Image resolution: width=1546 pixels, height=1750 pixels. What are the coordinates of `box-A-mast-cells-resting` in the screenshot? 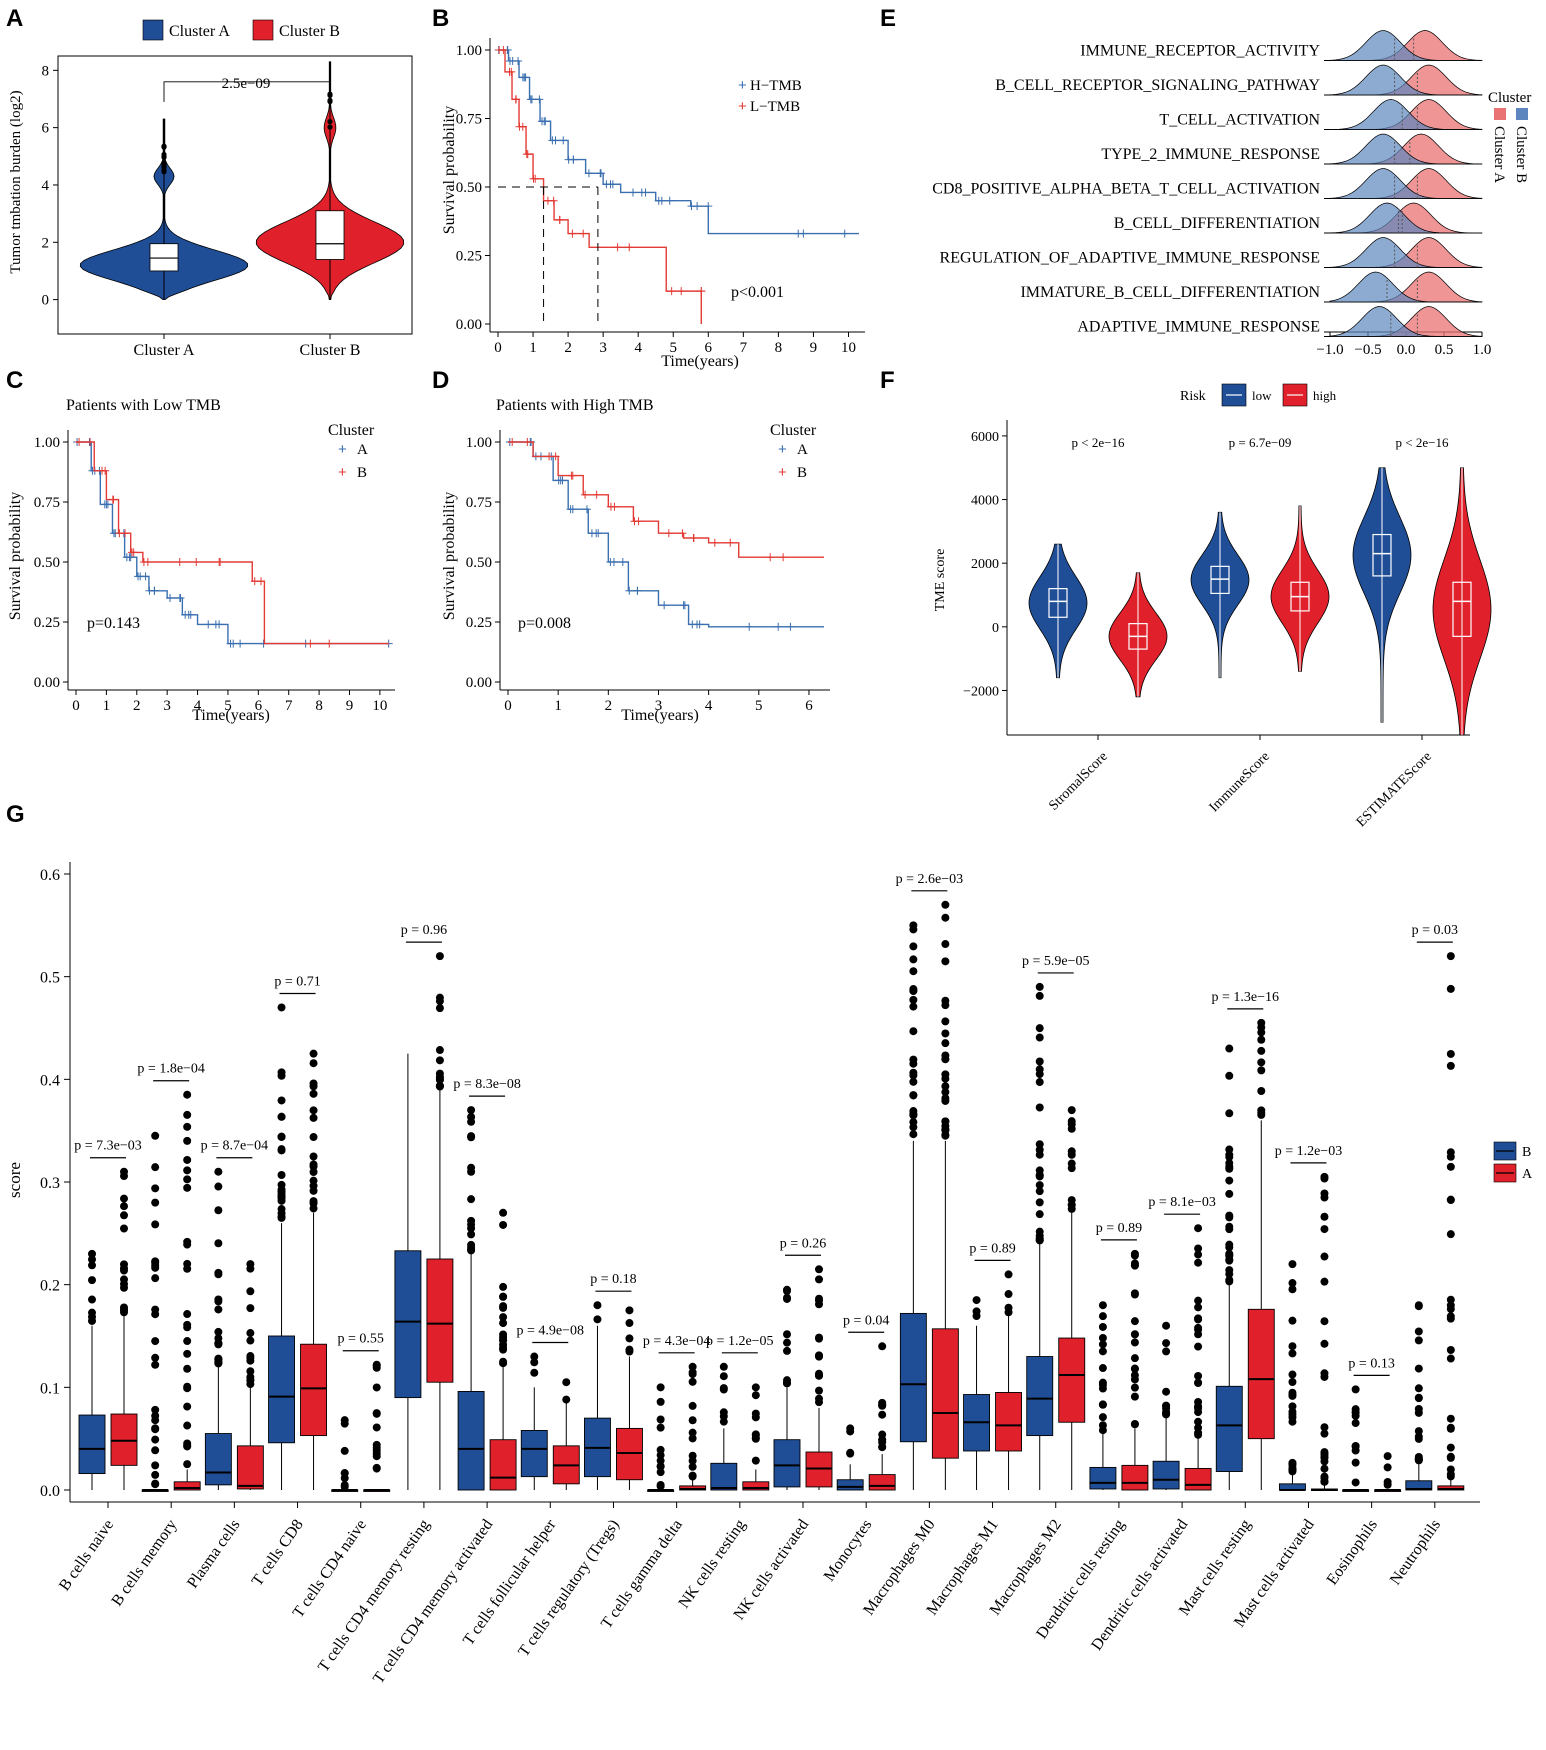 It's located at (1261, 1374).